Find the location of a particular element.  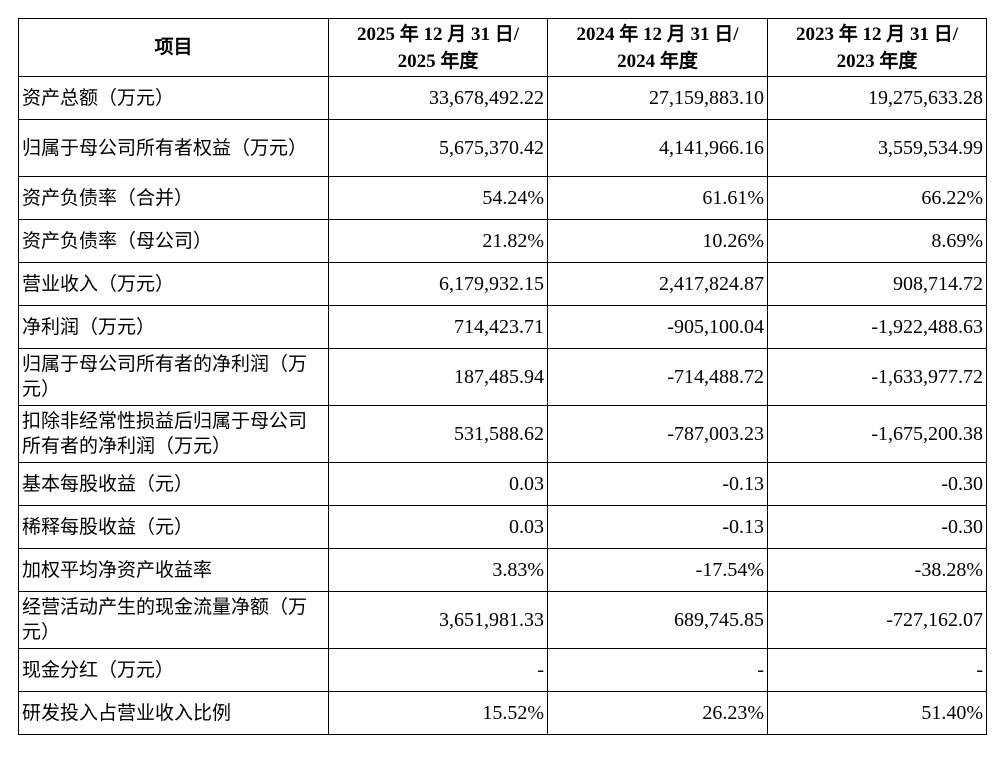

table-row: 稀释每股收益（元） 0.03 -0.13 -0.30 is located at coordinates (502, 527).